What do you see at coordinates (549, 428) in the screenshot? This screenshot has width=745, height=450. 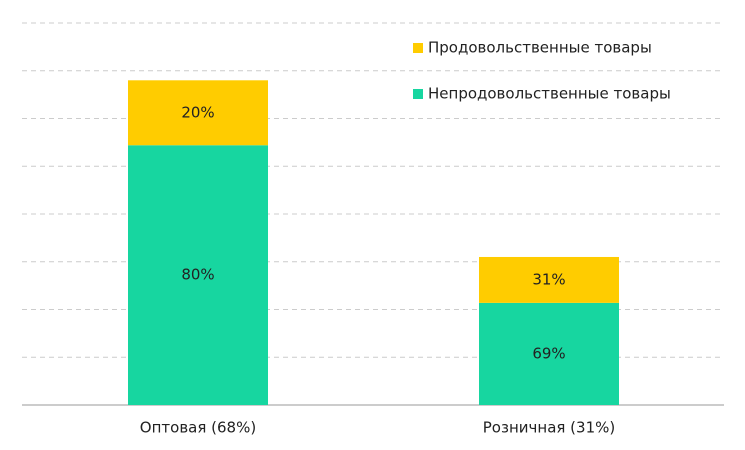 I see `x-tick-label: Розничная (31%)` at bounding box center [549, 428].